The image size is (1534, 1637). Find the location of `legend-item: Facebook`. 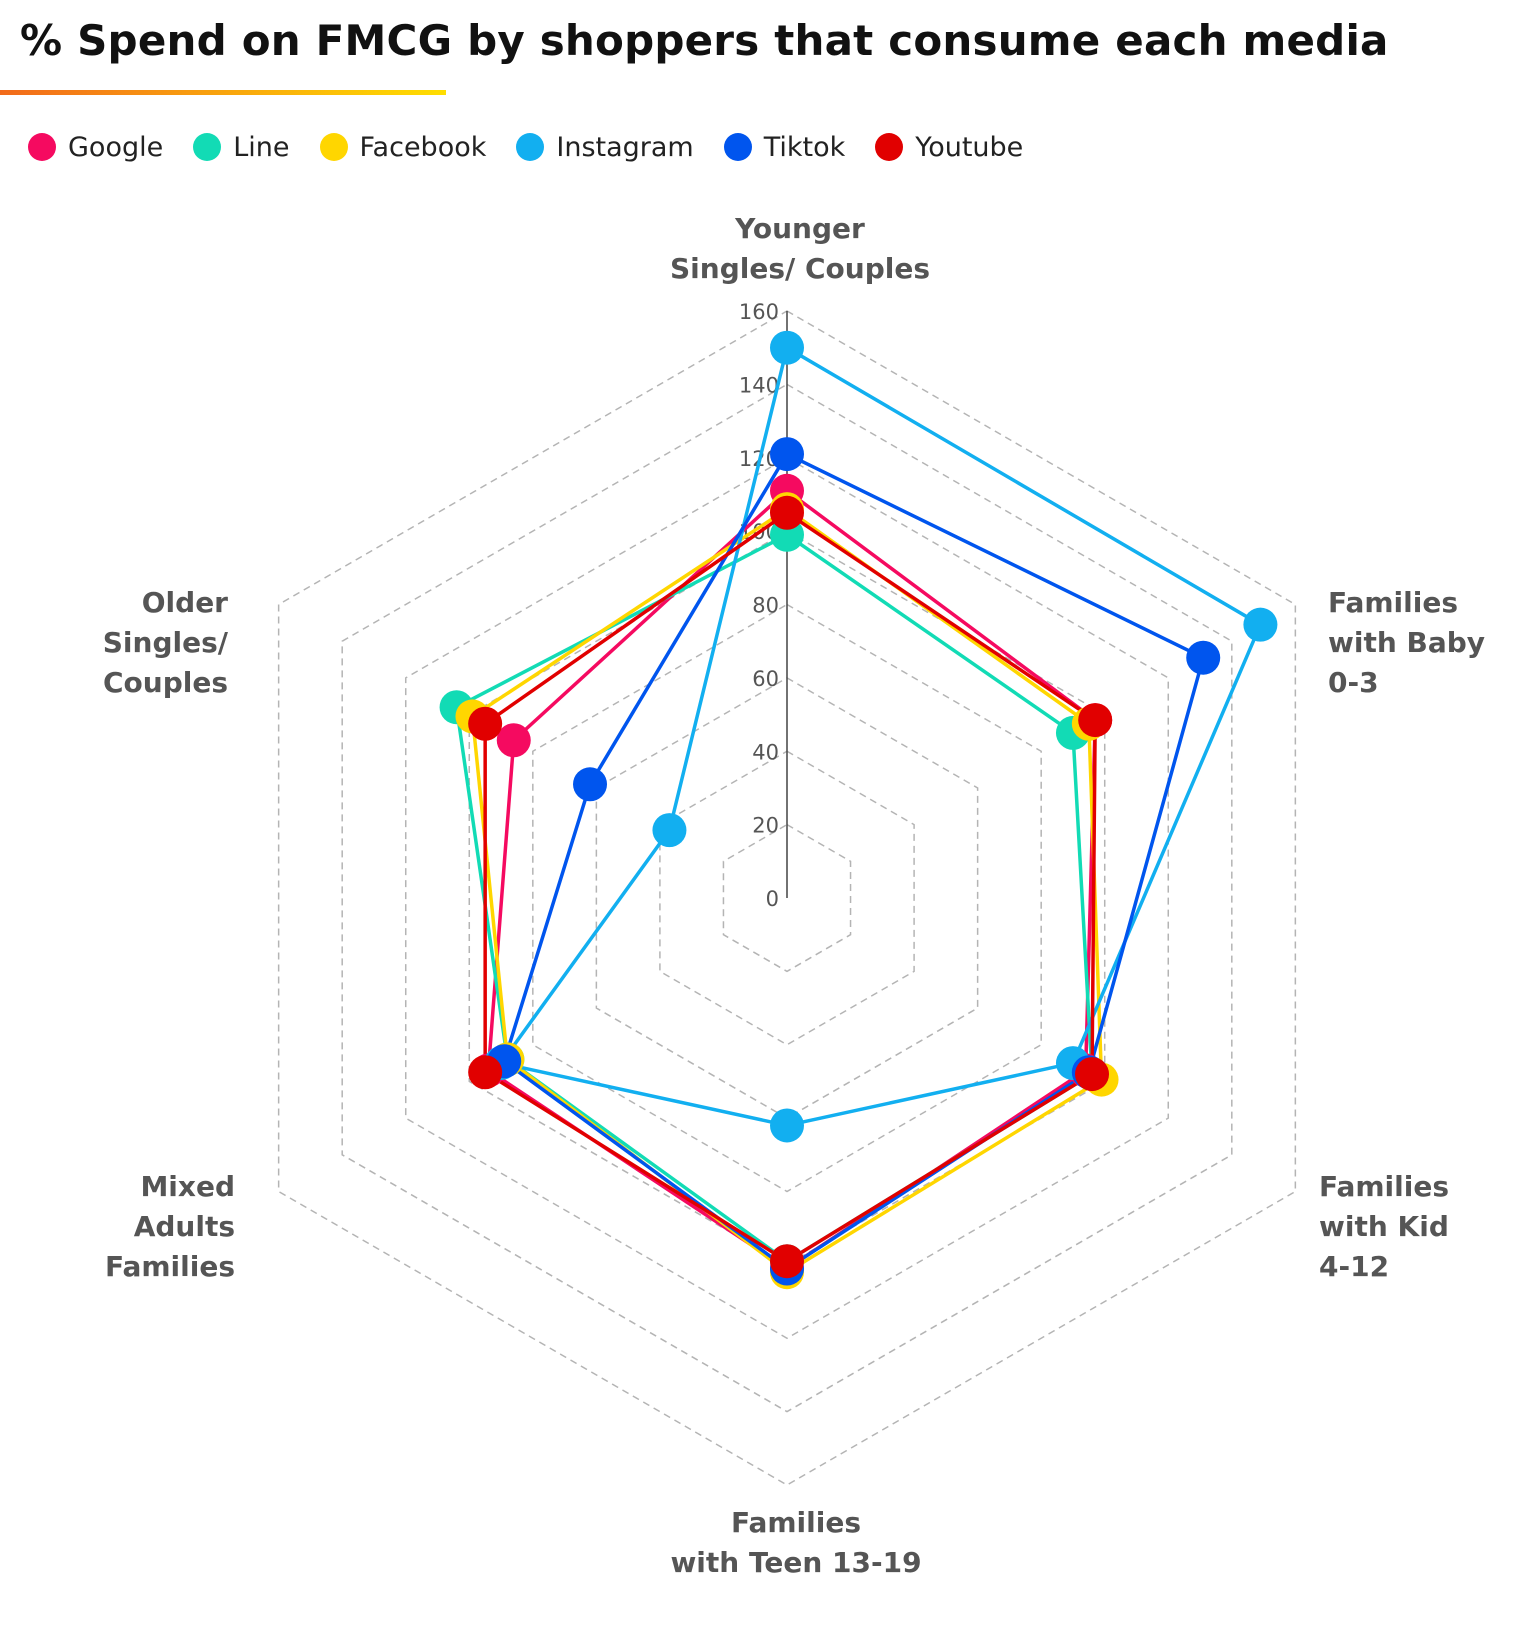

legend-item: Facebook is located at coordinates (403, 147).